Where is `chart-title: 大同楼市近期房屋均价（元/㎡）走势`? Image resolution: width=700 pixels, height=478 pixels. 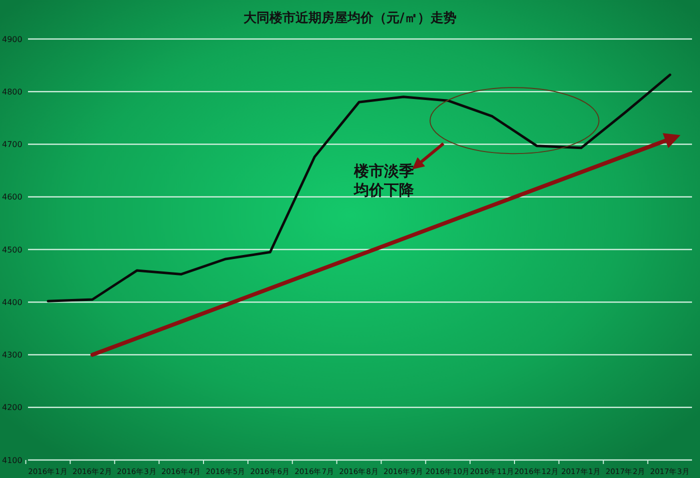
chart-title: 大同楼市近期房屋均价（元/㎡）走势 is located at coordinates (350, 18).